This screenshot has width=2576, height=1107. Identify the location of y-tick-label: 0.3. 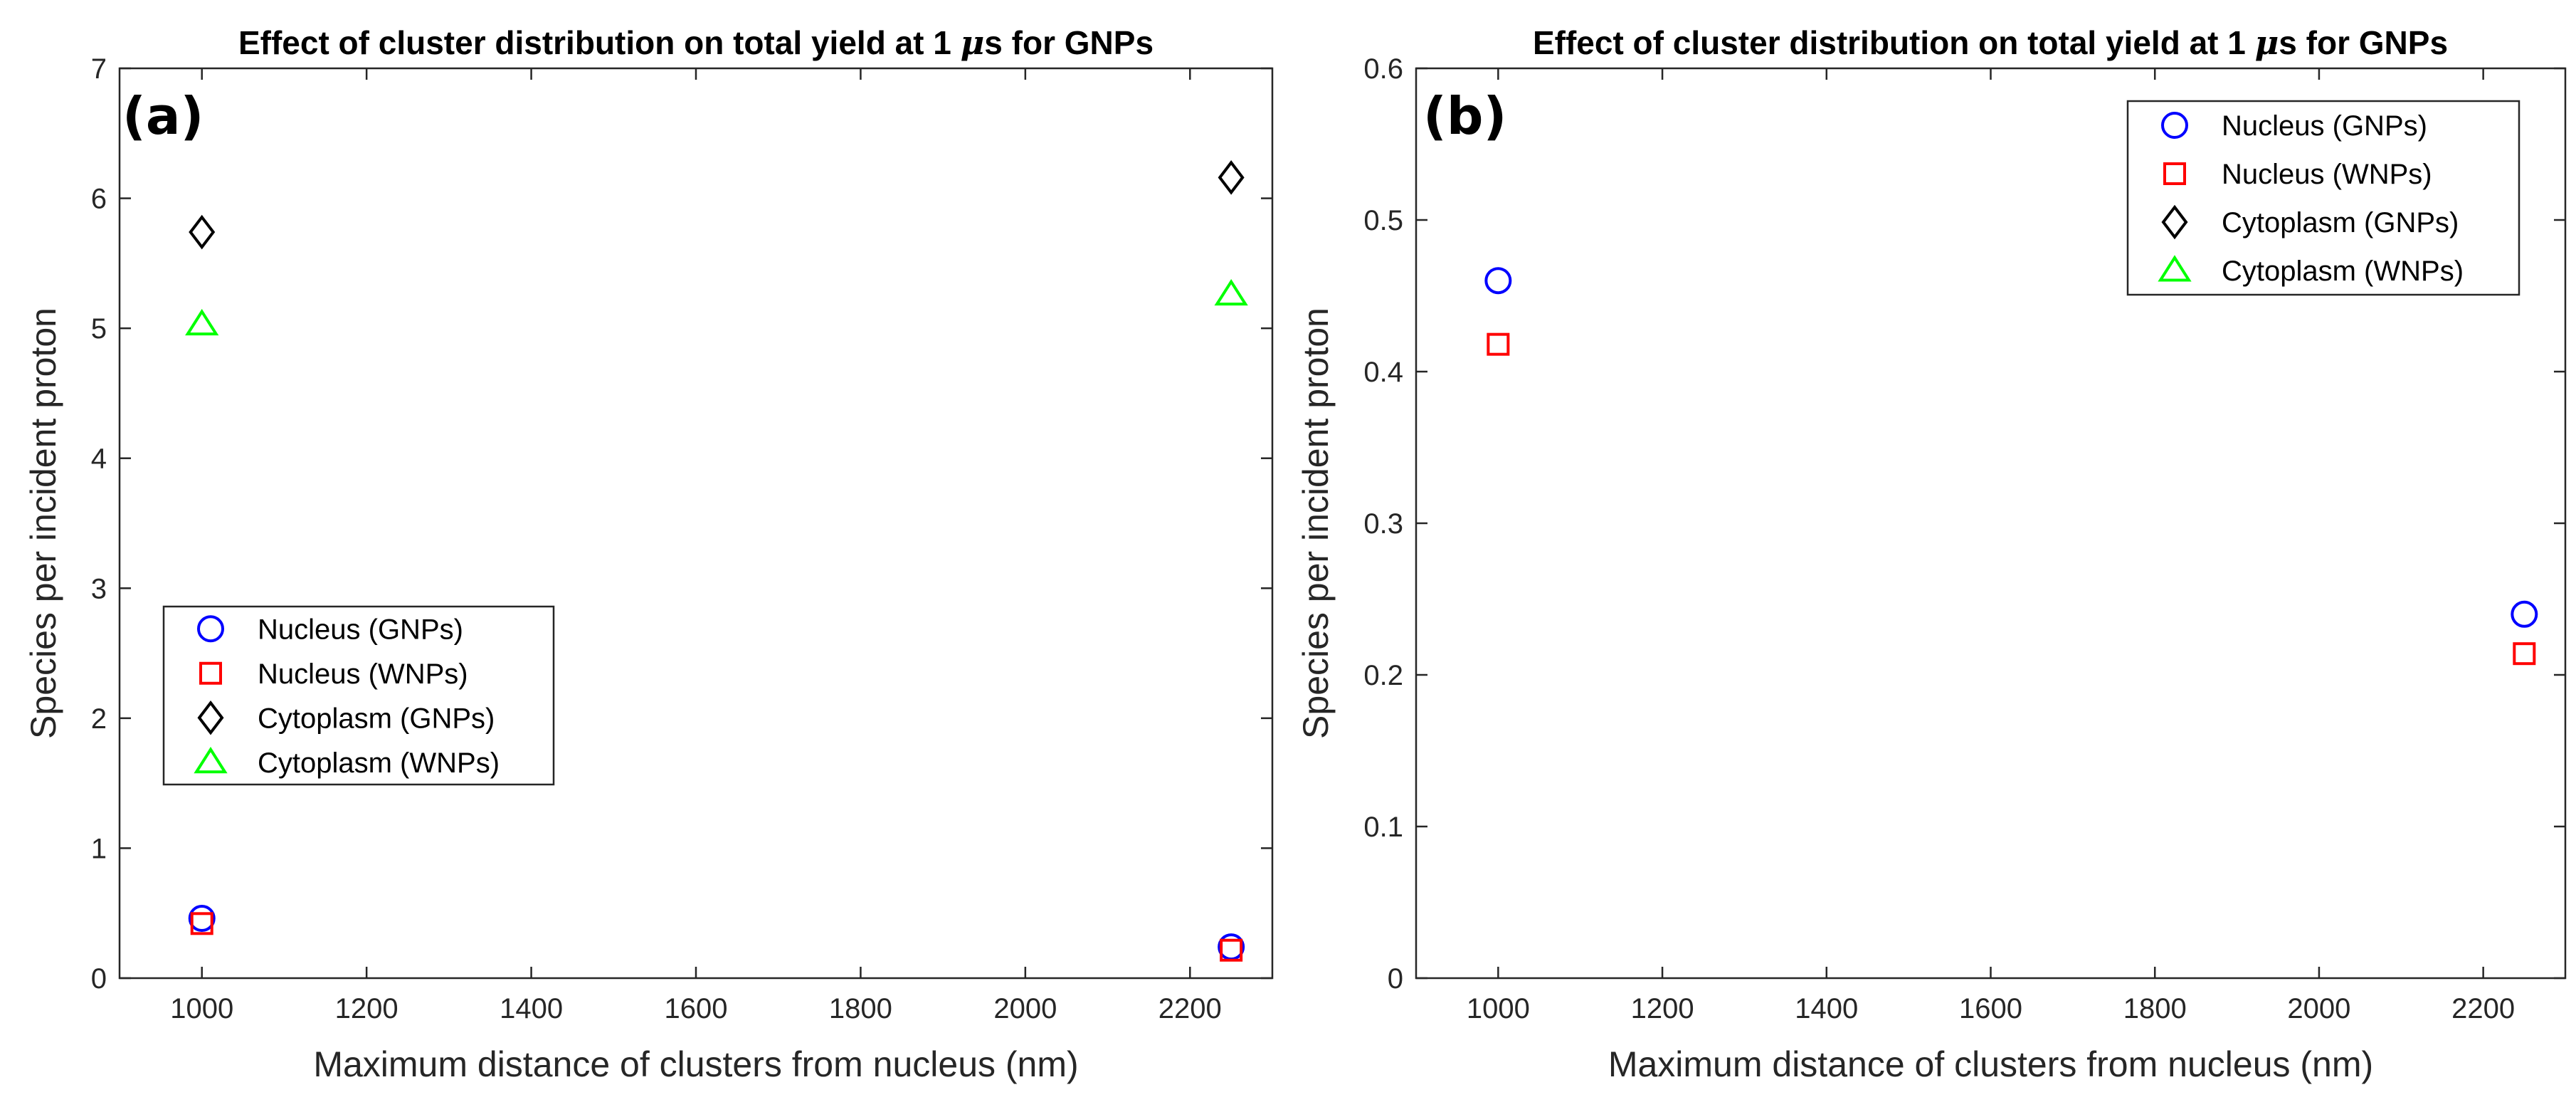
(1383, 524).